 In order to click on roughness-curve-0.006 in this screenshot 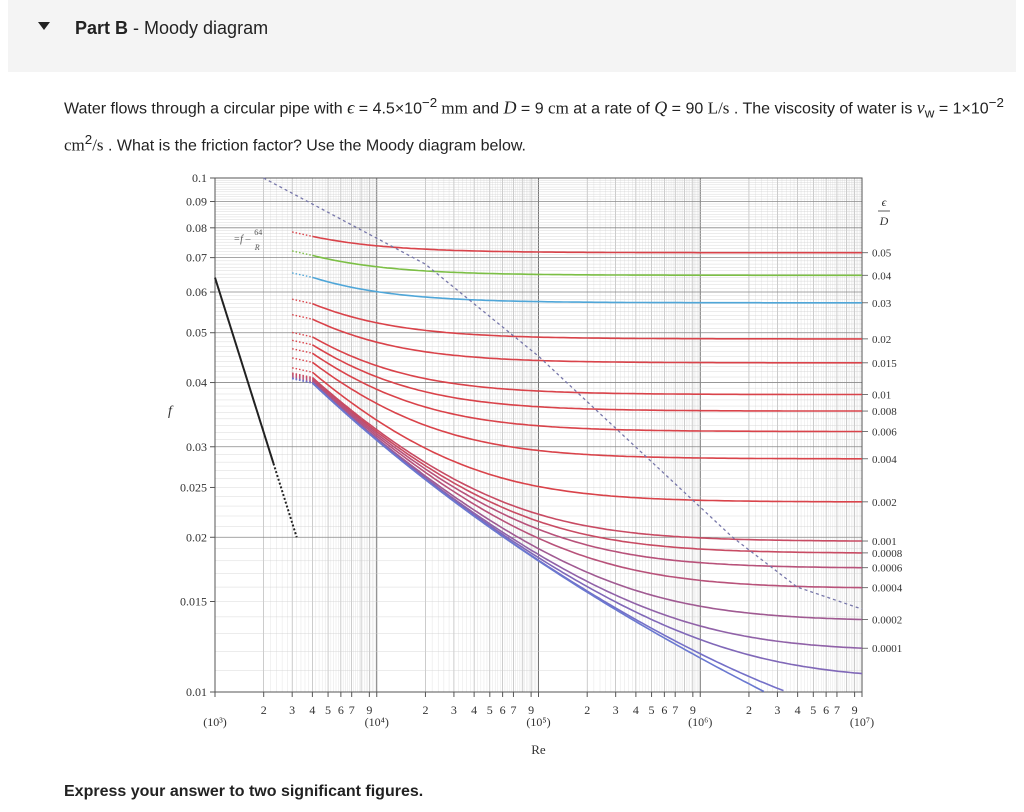, I will do `click(586, 392)`.